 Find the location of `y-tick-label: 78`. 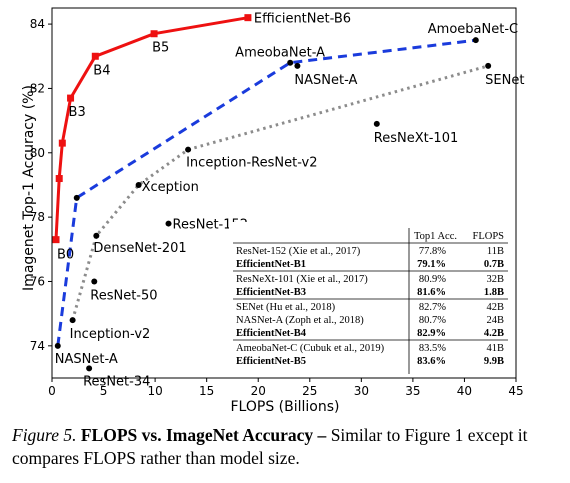

y-tick-label: 78 is located at coordinates (37, 217).